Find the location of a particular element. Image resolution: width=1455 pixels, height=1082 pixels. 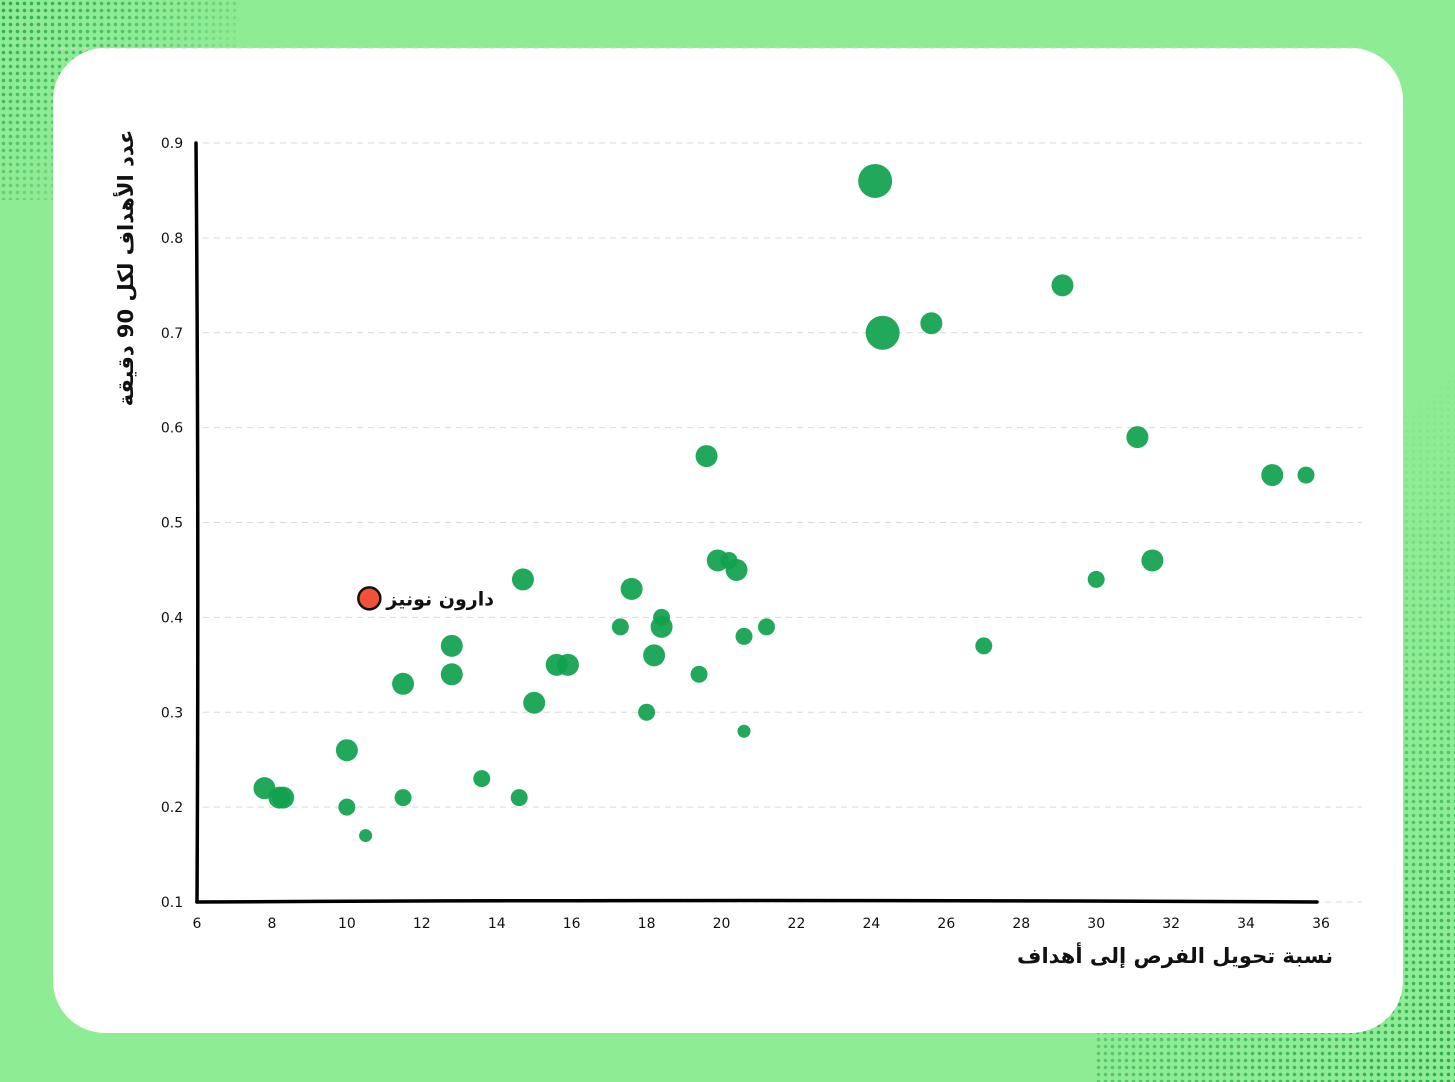

x-tick-label: 22 is located at coordinates (797, 924).